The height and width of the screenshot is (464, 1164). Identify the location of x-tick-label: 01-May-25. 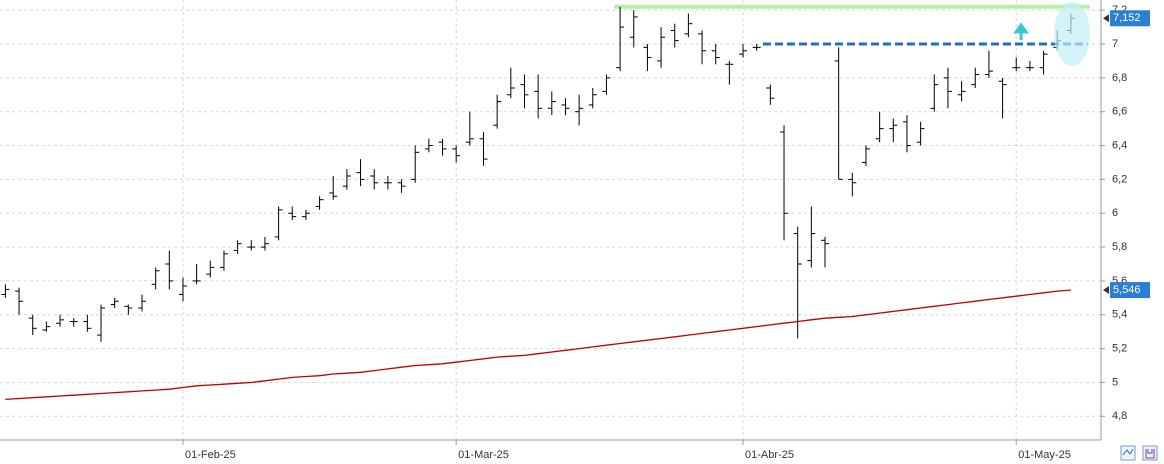
(1044, 455).